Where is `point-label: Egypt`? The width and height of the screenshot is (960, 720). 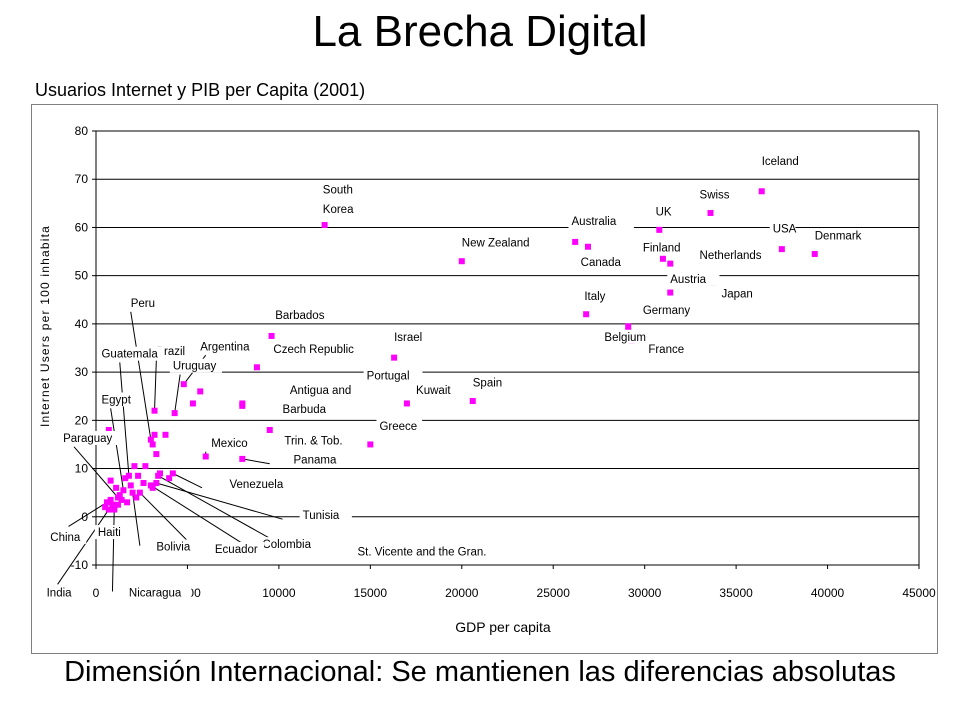
point-label: Egypt is located at coordinates (116, 400).